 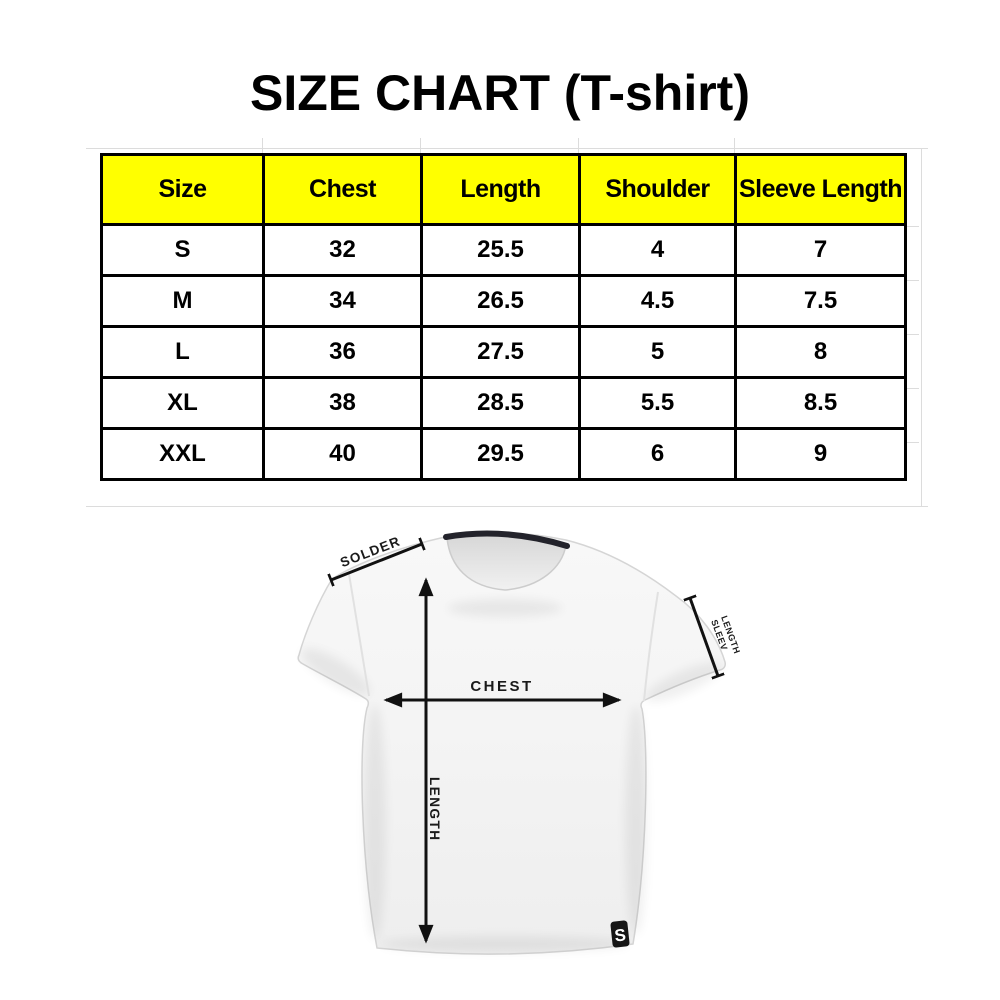 What do you see at coordinates (820, 250) in the screenshot?
I see `cell-sleeve-length: 7` at bounding box center [820, 250].